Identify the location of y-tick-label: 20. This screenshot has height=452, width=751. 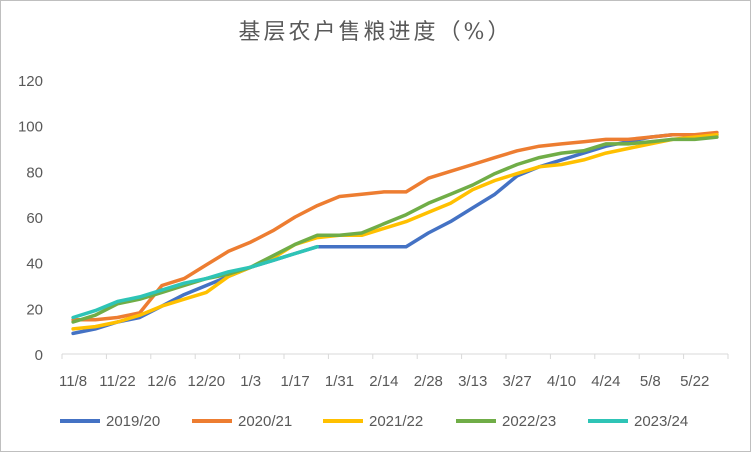
(34, 309).